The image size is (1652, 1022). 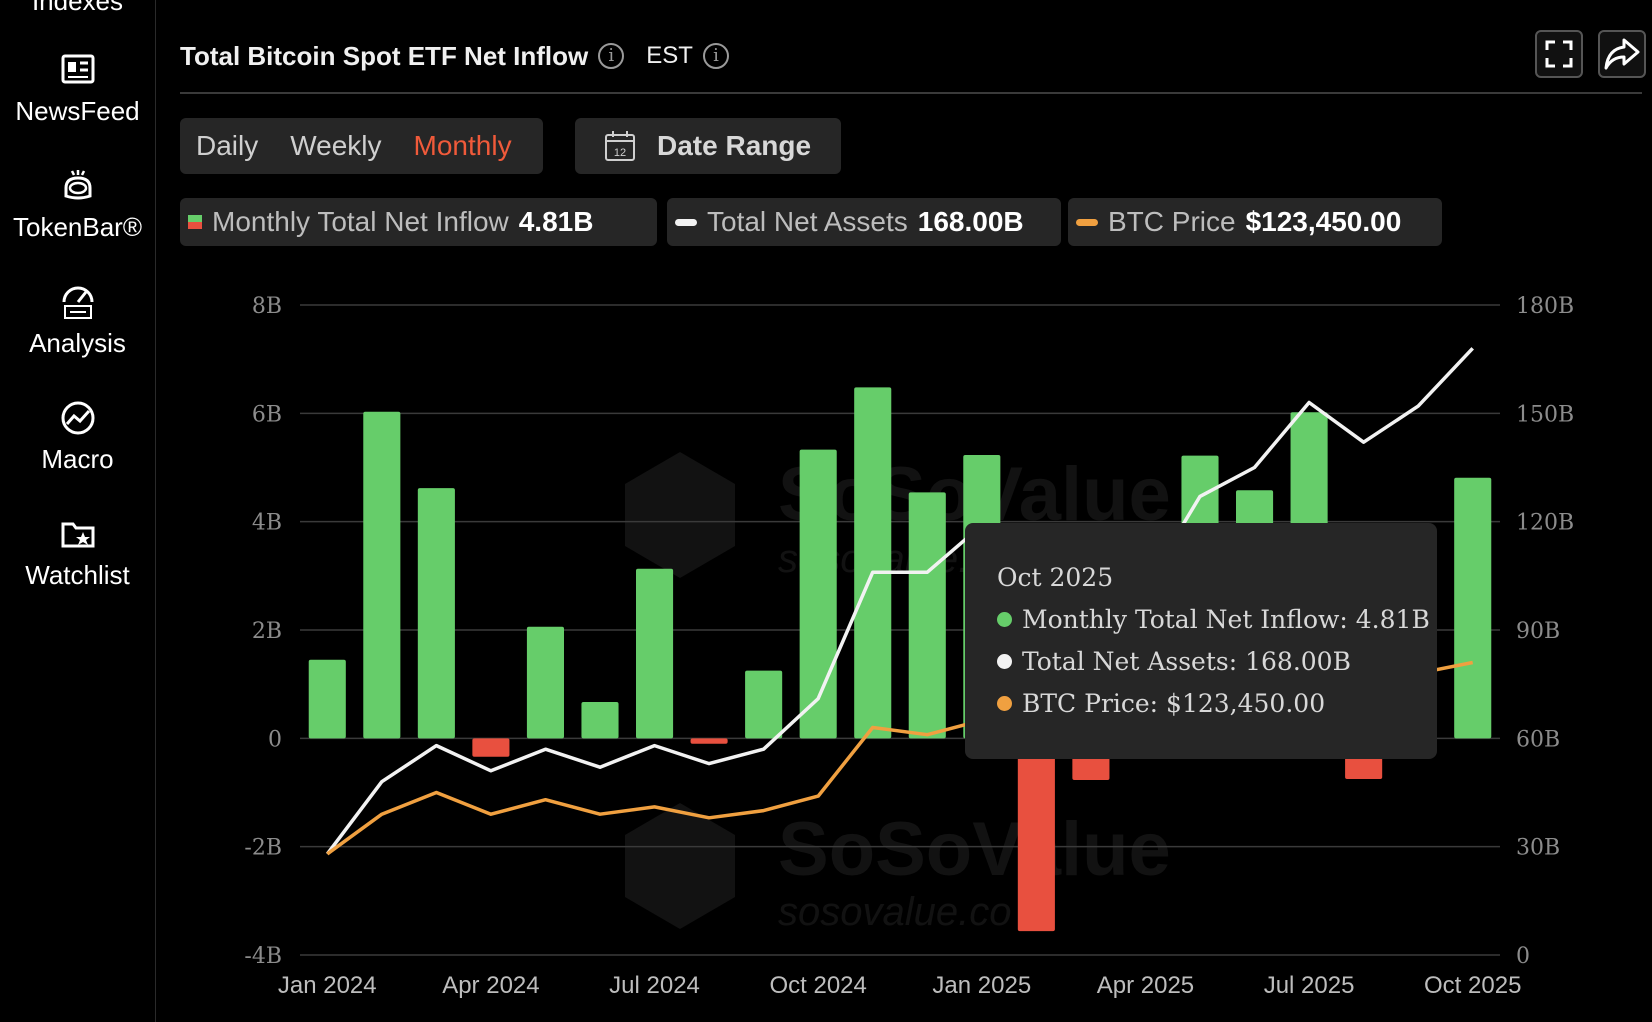 What do you see at coordinates (267, 631) in the screenshot?
I see `y-left-tick-label: 2B` at bounding box center [267, 631].